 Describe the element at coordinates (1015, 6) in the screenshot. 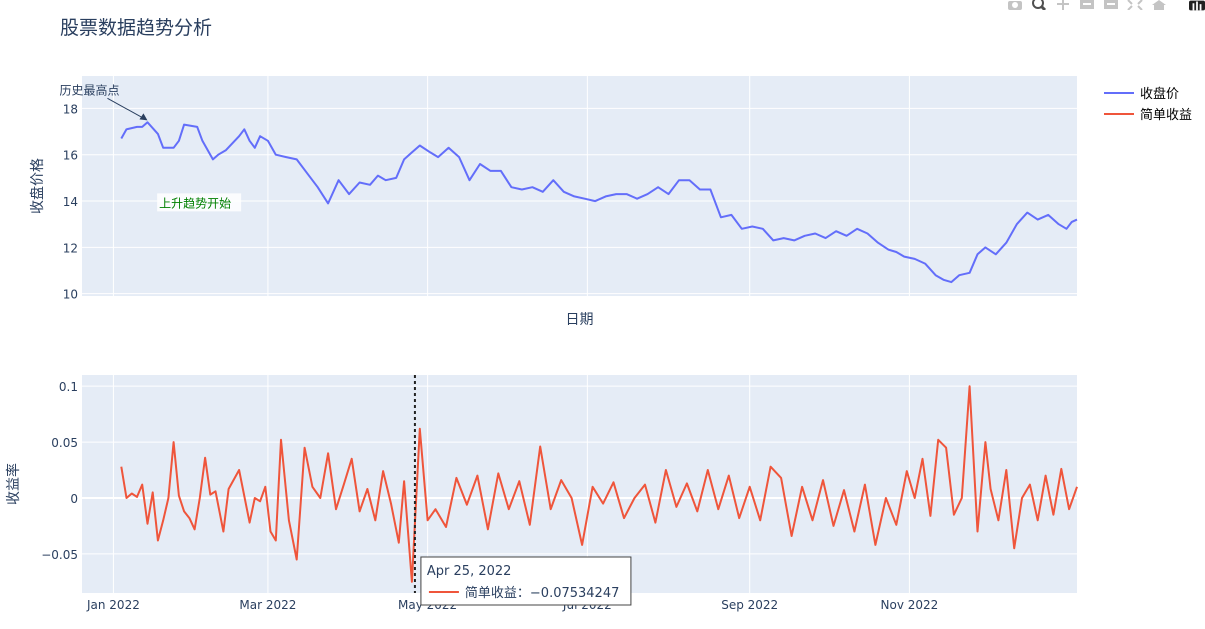

I see `camera-icon` at that location.